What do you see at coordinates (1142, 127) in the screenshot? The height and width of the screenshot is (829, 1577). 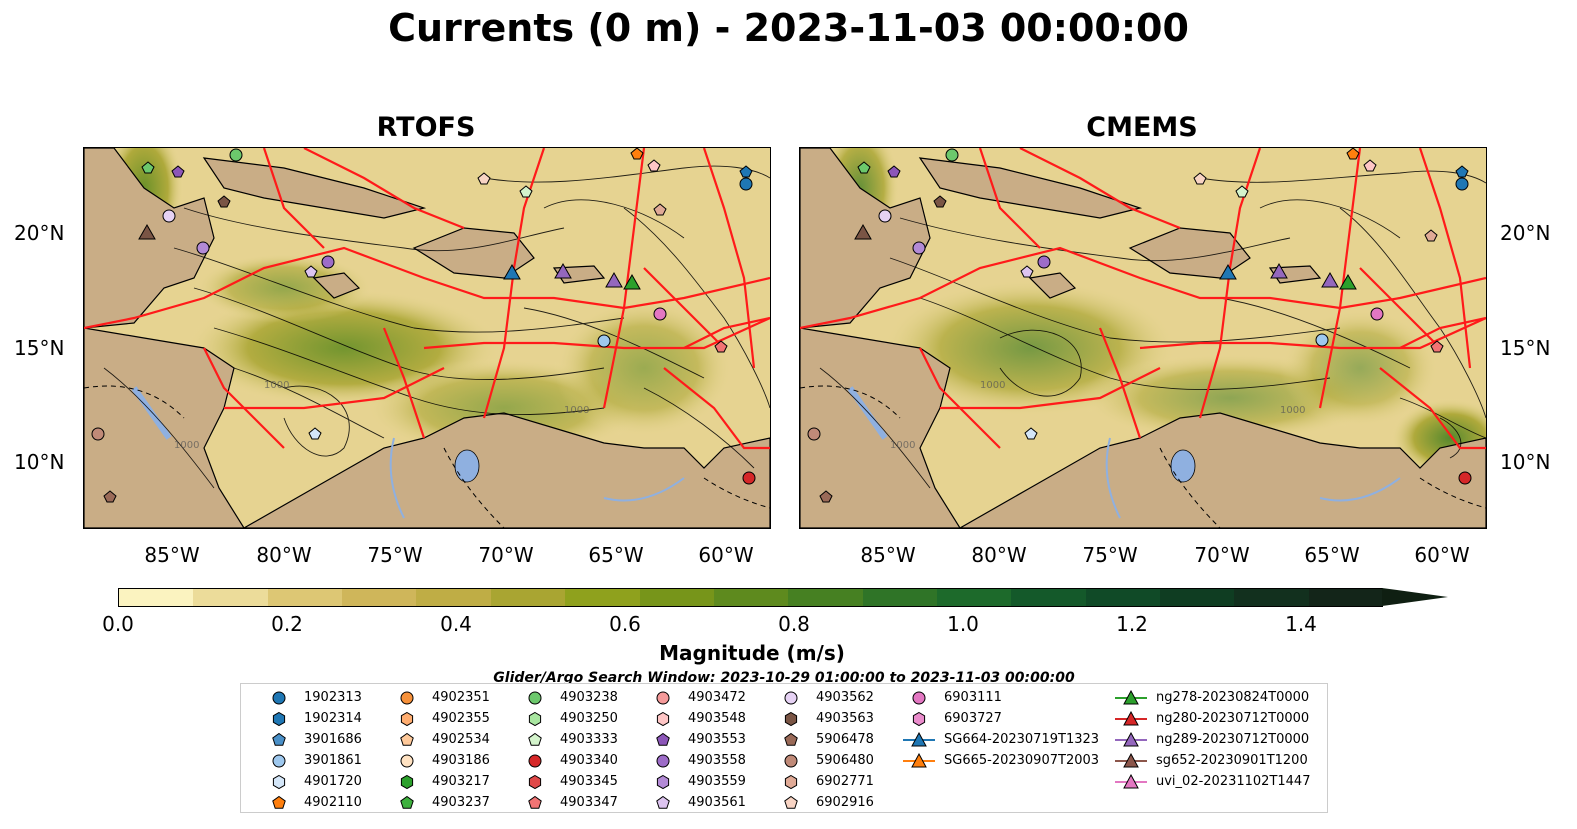 I see `panel-title-cmems: CMEMS` at bounding box center [1142, 127].